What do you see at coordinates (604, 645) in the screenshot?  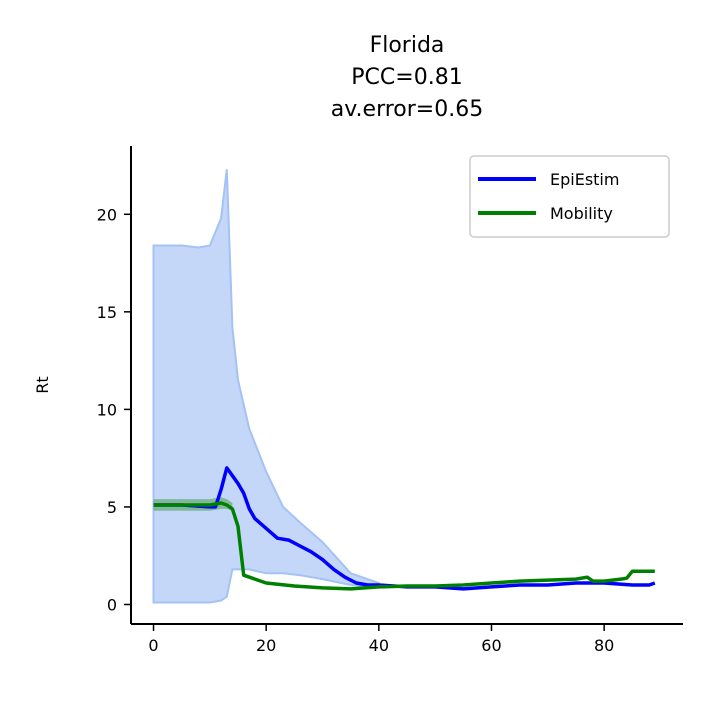 I see `x-tick-label: 80` at bounding box center [604, 645].